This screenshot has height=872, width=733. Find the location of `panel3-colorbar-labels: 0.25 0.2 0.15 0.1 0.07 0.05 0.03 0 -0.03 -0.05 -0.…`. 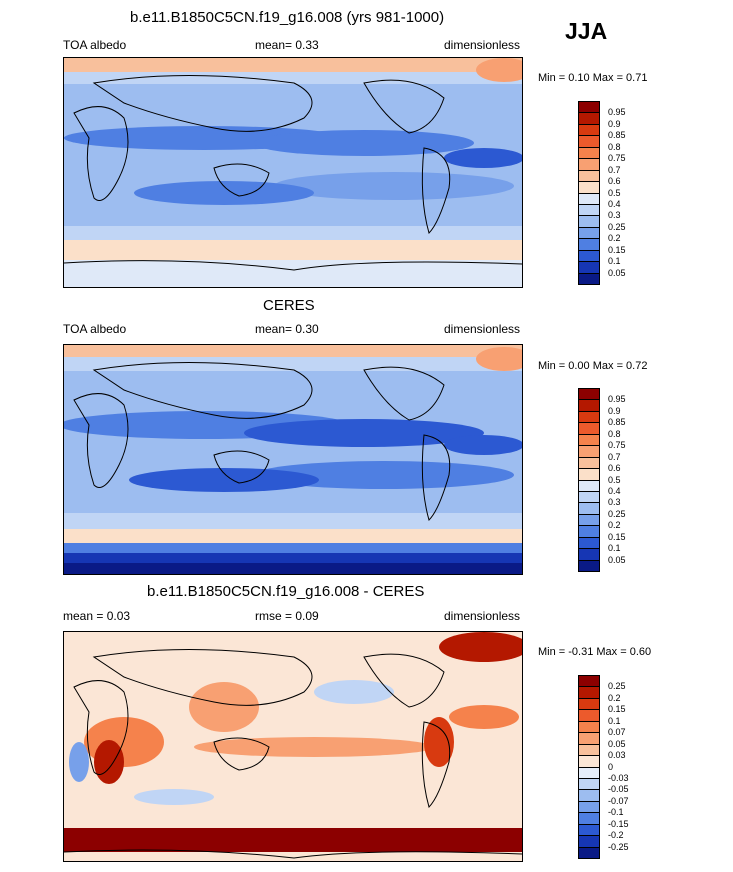

panel3-colorbar-labels: 0.25 0.2 0.15 0.1 0.07 0.05 0.03 0 -0.03 -0.05 -0.… is located at coordinates (636, 766).